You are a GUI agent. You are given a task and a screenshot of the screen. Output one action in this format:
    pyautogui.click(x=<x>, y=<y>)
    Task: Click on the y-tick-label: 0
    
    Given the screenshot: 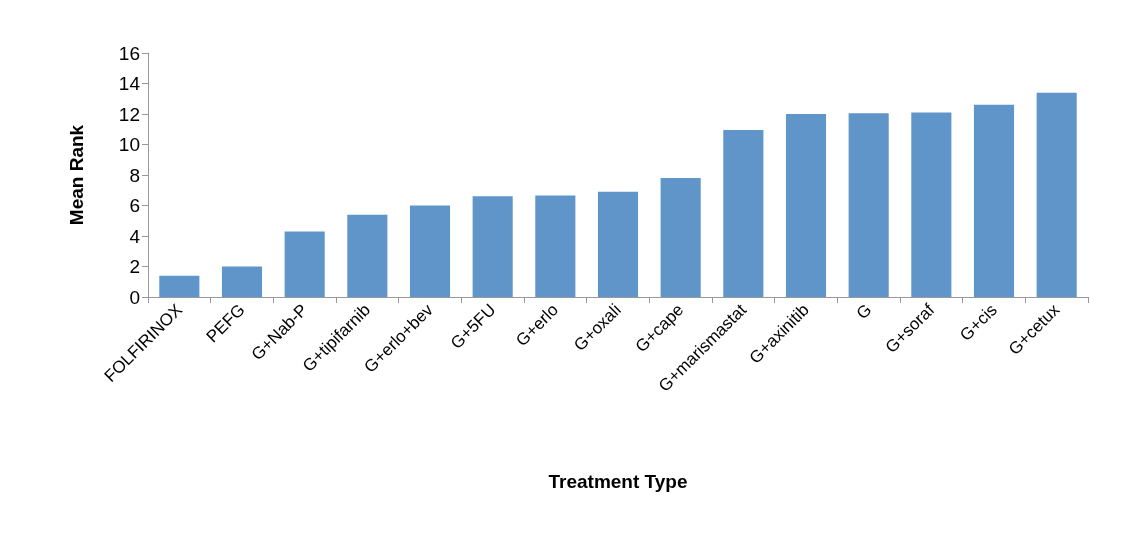 What is the action you would take?
    pyautogui.click(x=134, y=297)
    